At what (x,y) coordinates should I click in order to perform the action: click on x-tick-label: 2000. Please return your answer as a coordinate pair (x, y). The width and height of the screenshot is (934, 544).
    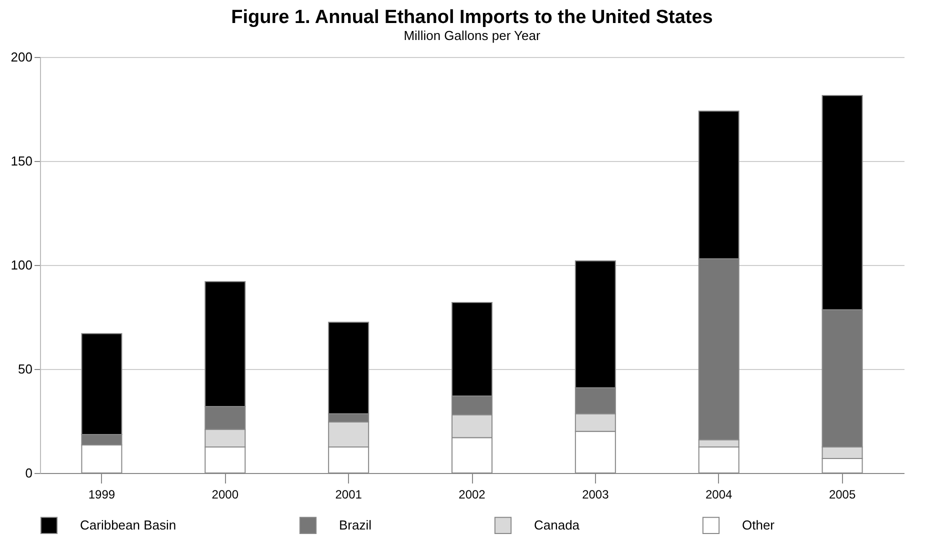
    Looking at the image, I should click on (225, 495).